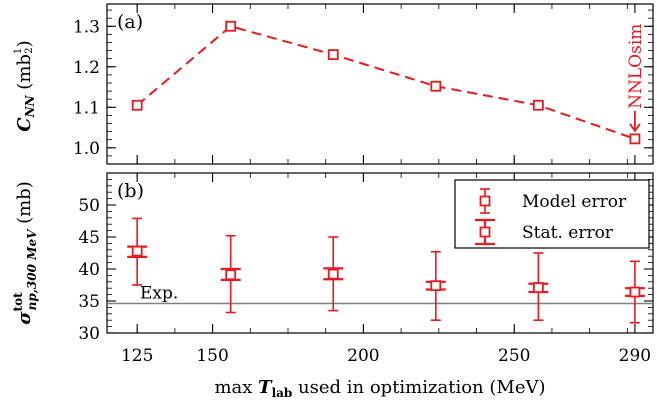 The height and width of the screenshot is (402, 657). I want to click on panel-b-label: (b), so click(130, 191).